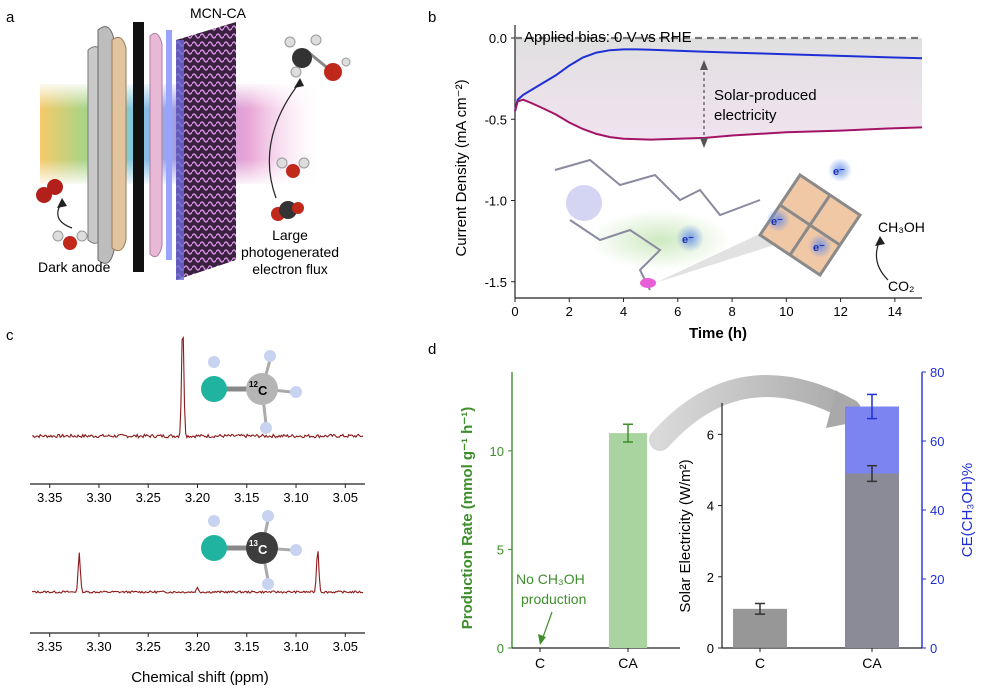  Describe the element at coordinates (710, 648) in the screenshot. I see `d-inset-left-tick-label: 0` at that location.